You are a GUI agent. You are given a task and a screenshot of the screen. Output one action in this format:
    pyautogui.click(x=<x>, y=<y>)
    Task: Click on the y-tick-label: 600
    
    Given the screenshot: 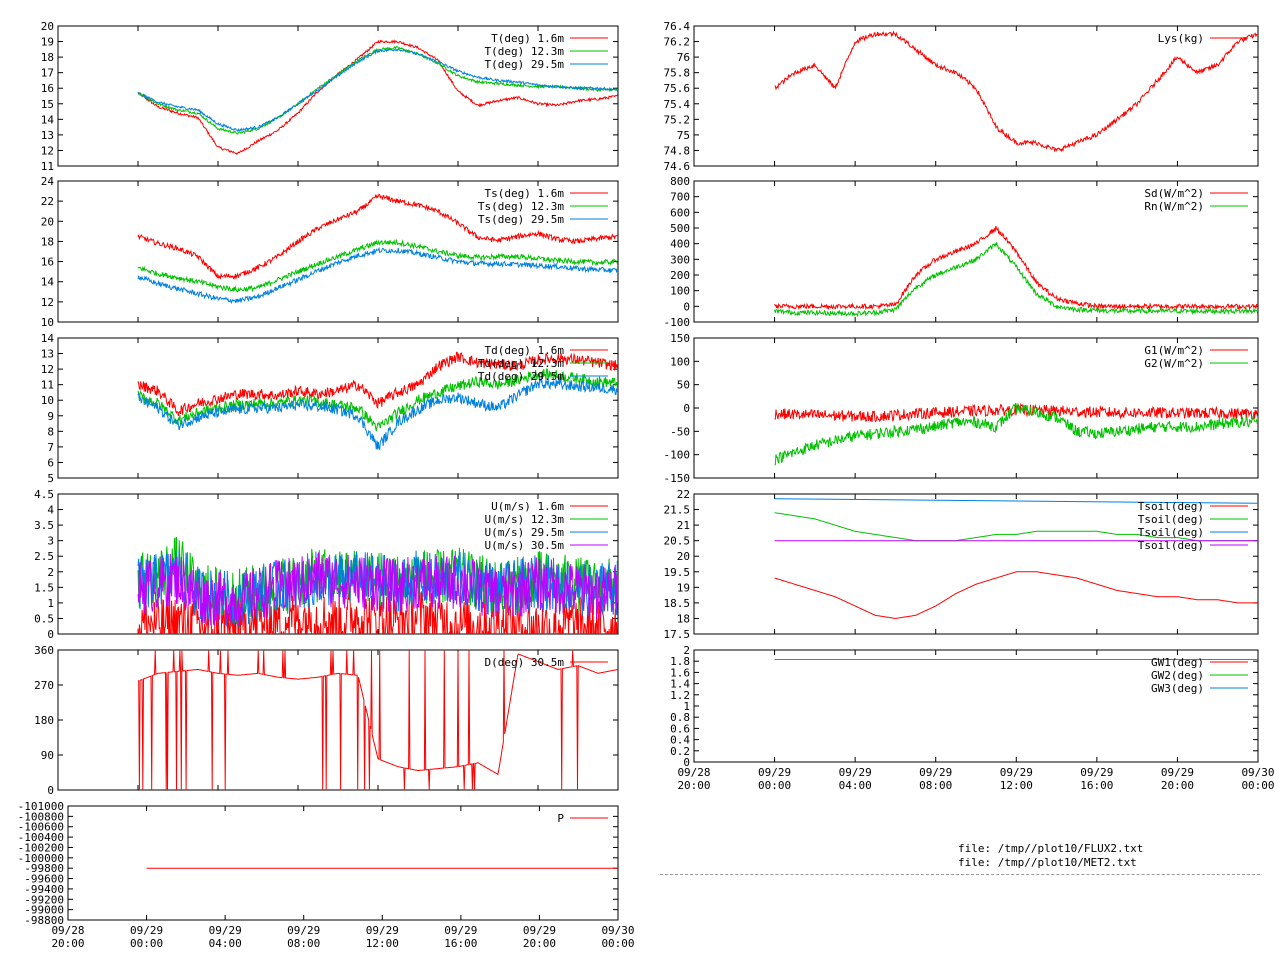 What is the action you would take?
    pyautogui.click(x=680, y=212)
    